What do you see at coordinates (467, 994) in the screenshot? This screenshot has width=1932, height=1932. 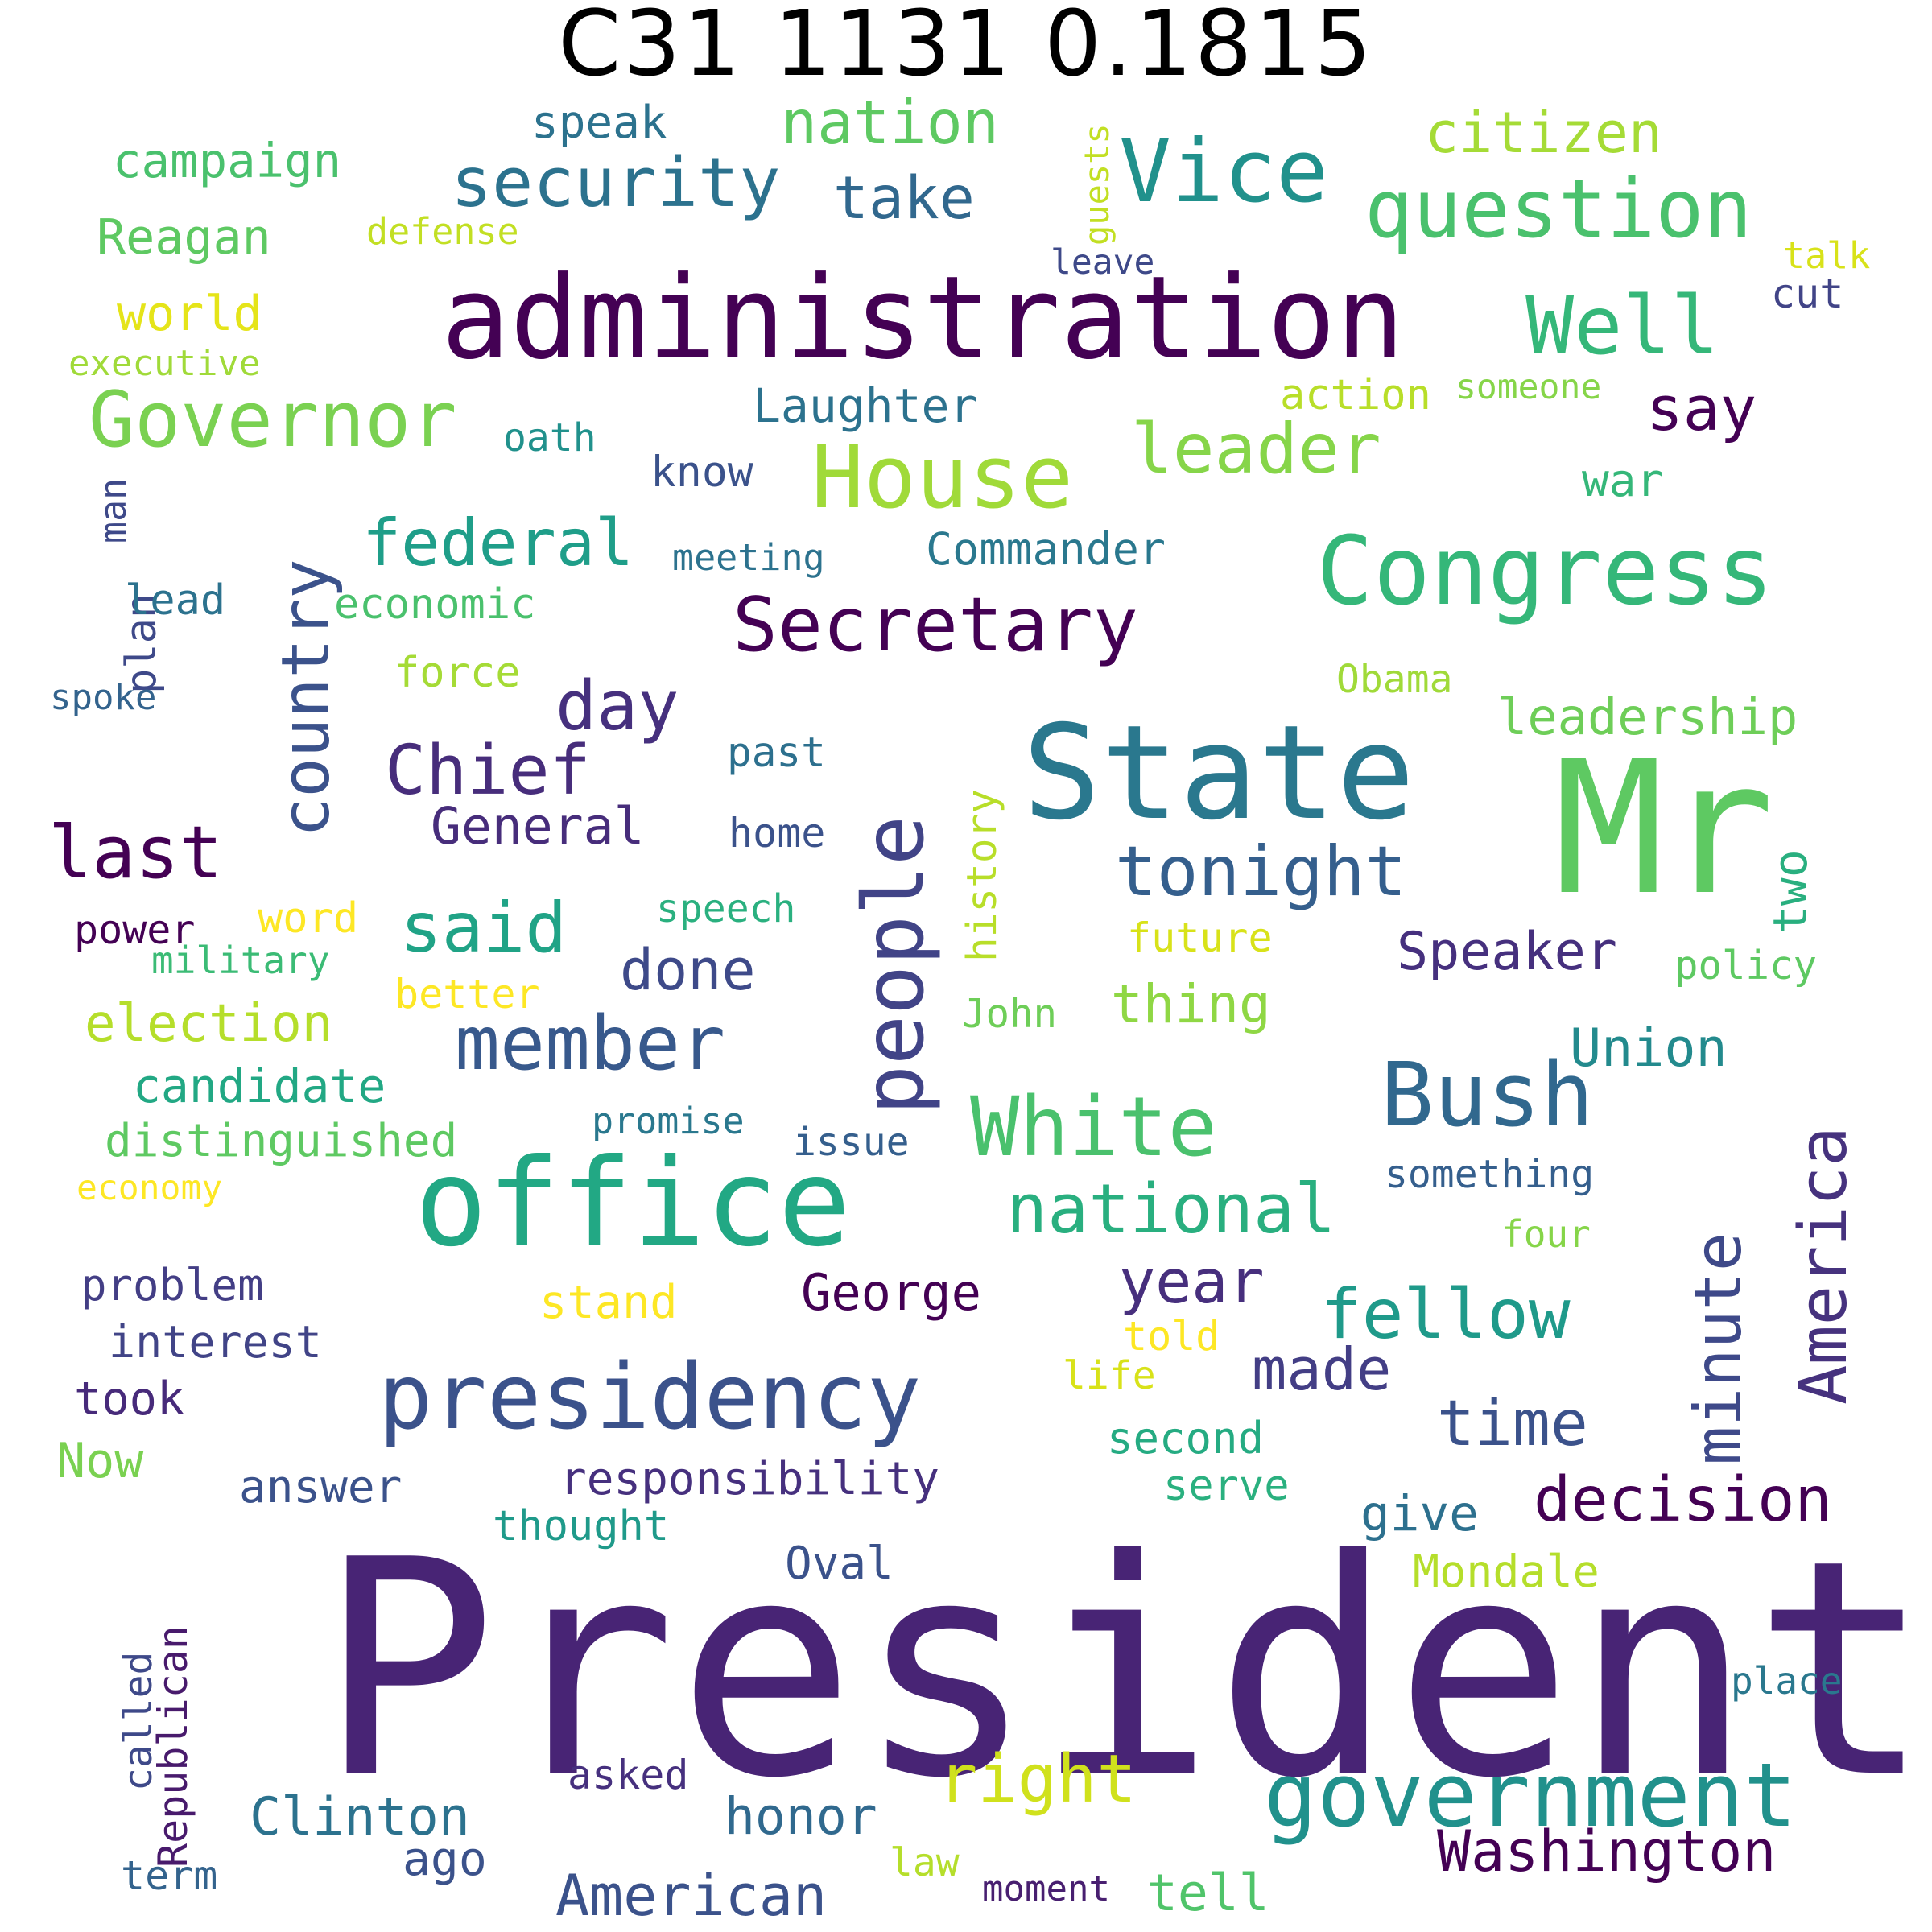 I see `cloud-word: better` at bounding box center [467, 994].